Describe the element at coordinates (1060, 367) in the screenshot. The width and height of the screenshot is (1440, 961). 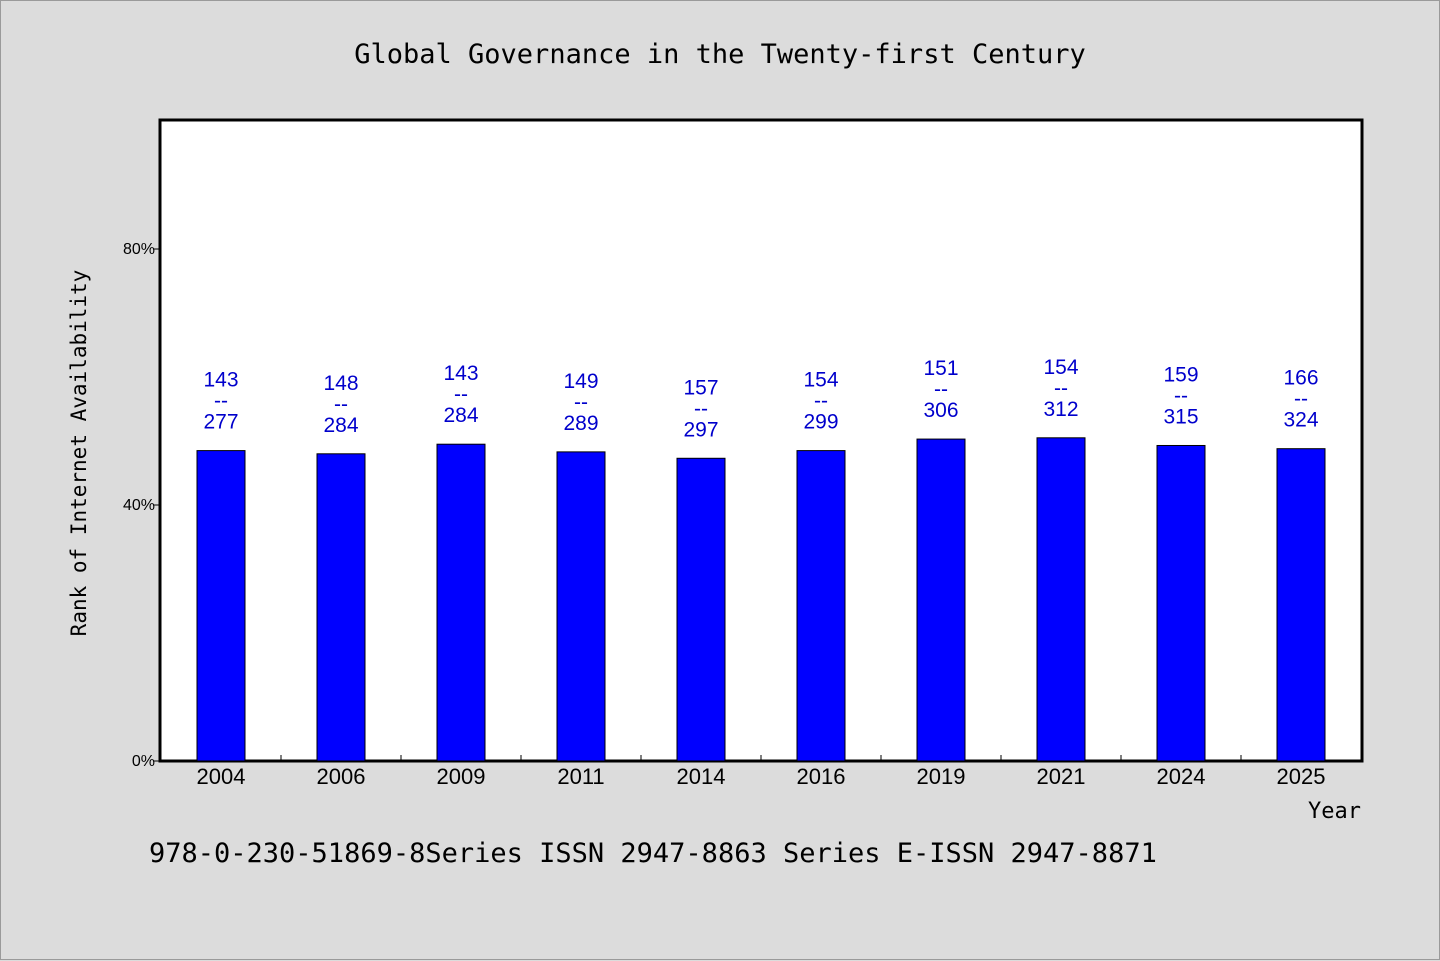
I see `data-label-2021-line-1: 154` at that location.